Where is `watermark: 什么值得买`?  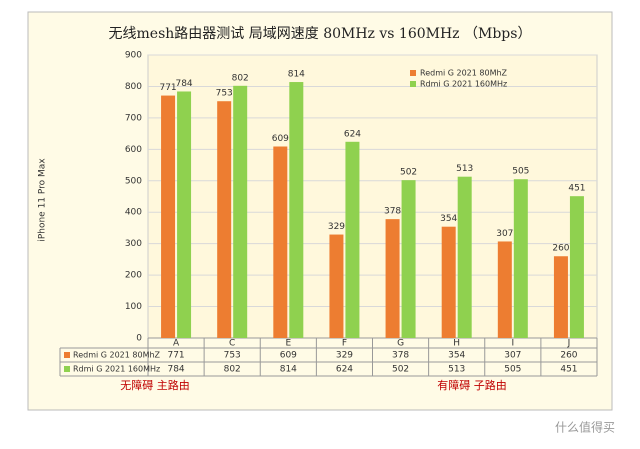 watermark: 什么值得买 is located at coordinates (585, 427).